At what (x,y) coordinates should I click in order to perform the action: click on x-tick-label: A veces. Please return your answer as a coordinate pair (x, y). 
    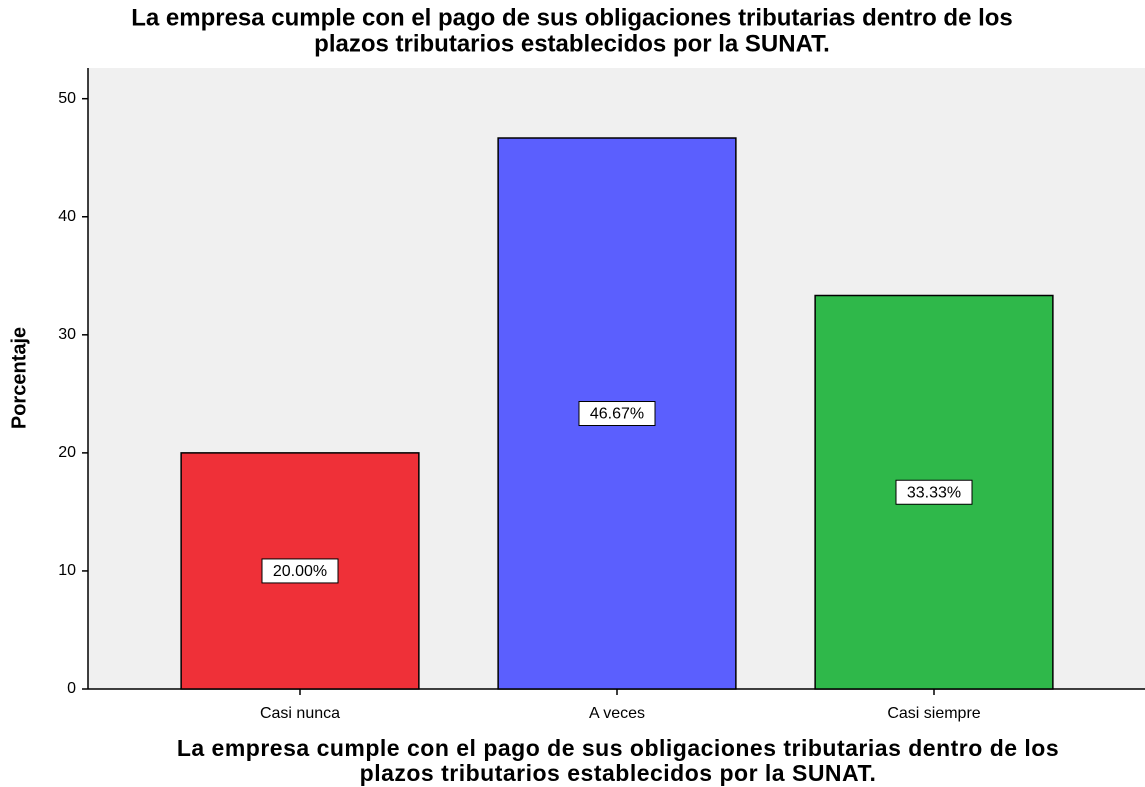
    Looking at the image, I should click on (617, 713).